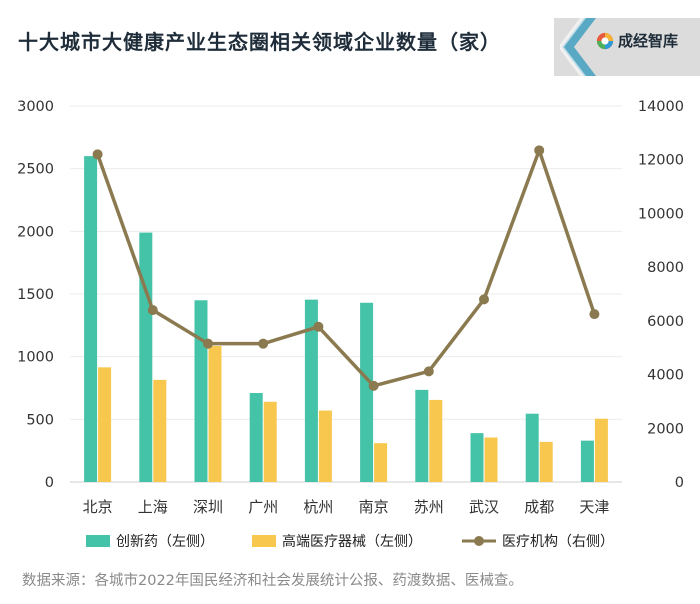 Image resolution: width=700 pixels, height=604 pixels. I want to click on legend-line-swatch, so click(479, 541).